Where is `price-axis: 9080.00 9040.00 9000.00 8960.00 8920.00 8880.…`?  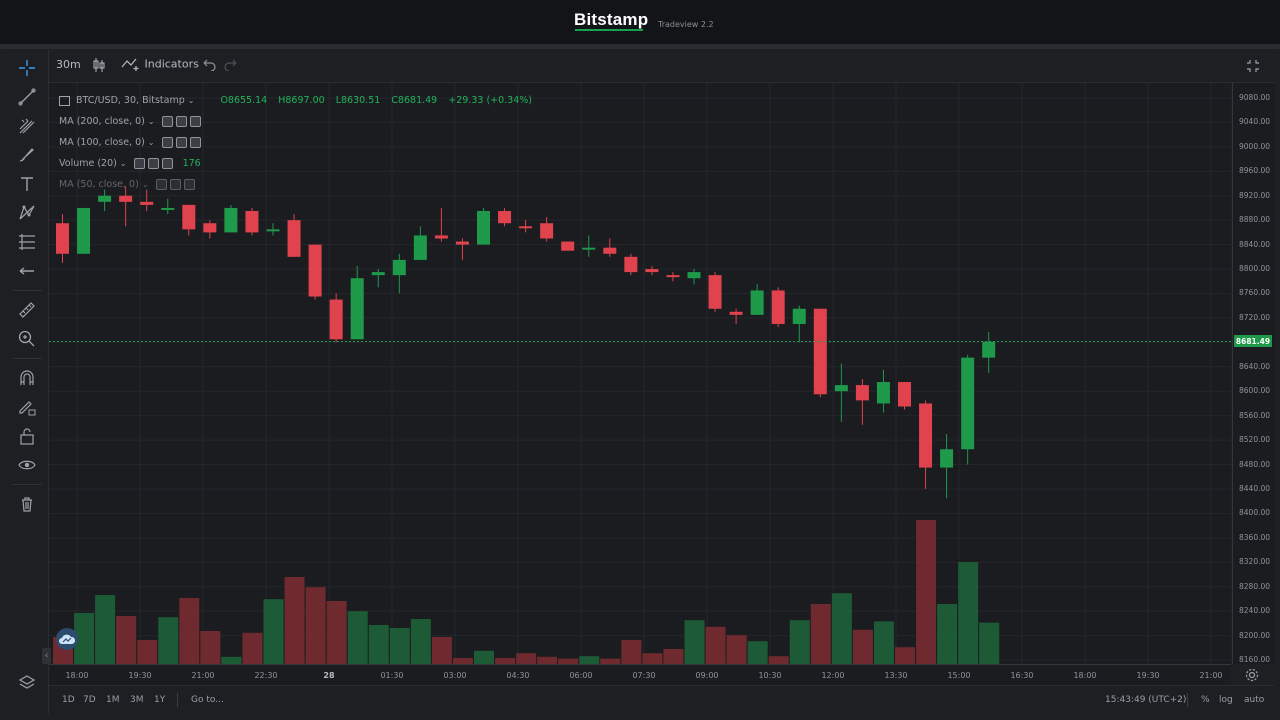
price-axis: 9080.00 9040.00 9000.00 8960.00 8920.00 8880.… is located at coordinates (1253, 373).